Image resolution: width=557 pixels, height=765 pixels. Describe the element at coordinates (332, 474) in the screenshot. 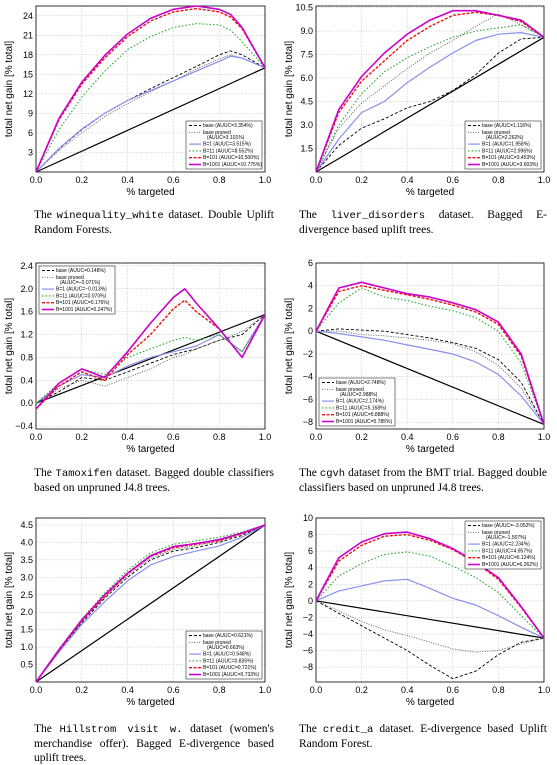

I see `caption-dataset: cgvh` at that location.